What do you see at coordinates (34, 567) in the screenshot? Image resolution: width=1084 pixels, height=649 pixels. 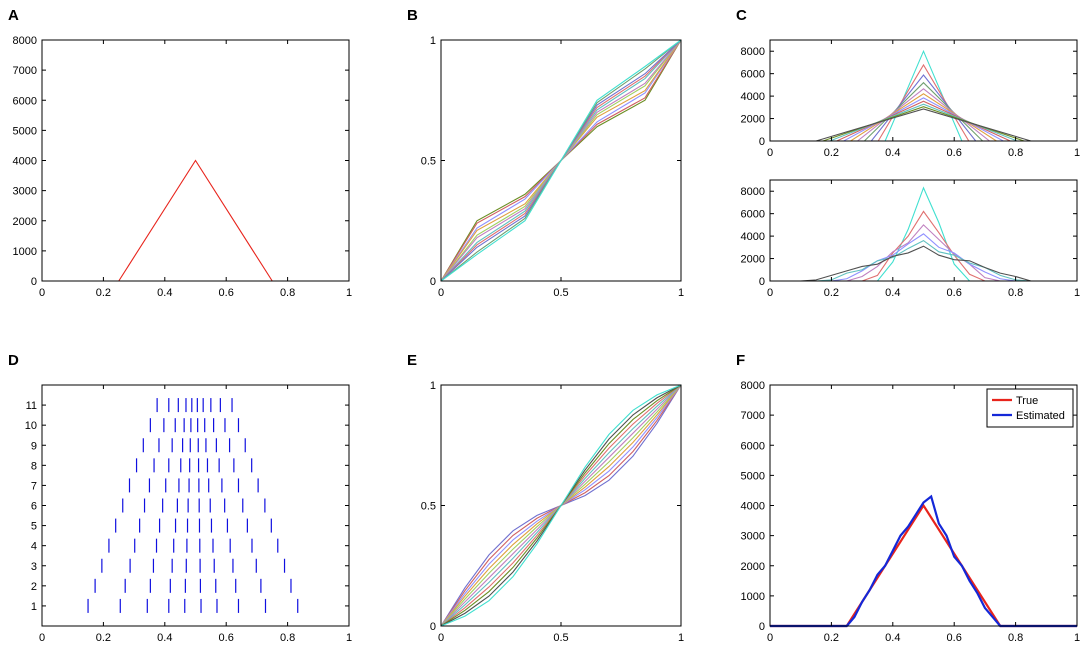 I see `y-tick-label: 3` at bounding box center [34, 567].